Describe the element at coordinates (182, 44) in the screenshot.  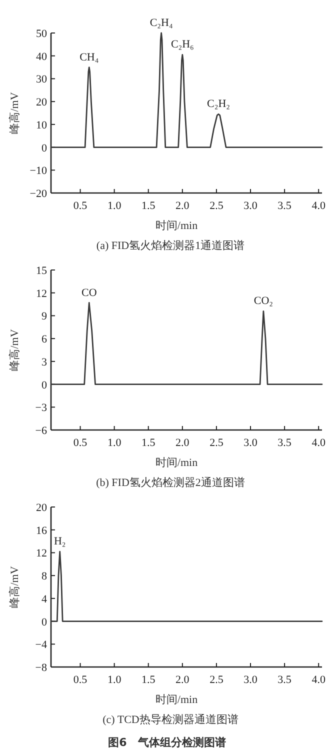
I see `annotation: C₂H₆` at that location.